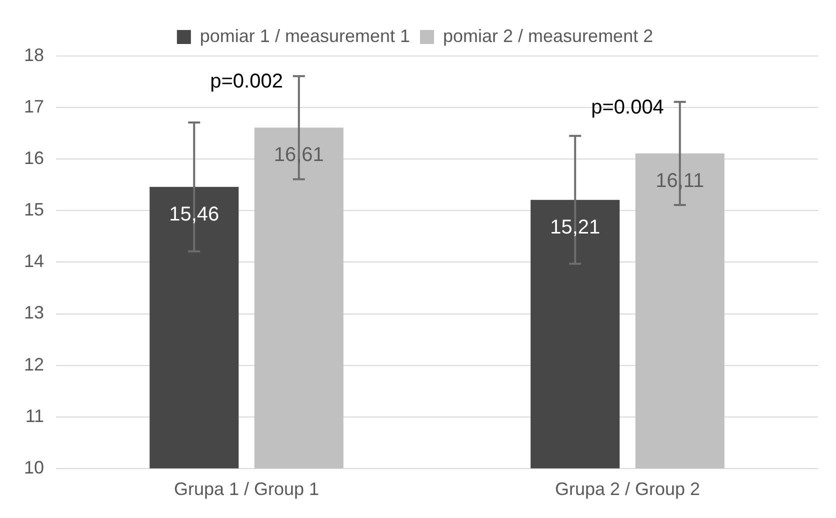 The width and height of the screenshot is (836, 518). What do you see at coordinates (34, 364) in the screenshot?
I see `y-tick-label: 12` at bounding box center [34, 364].